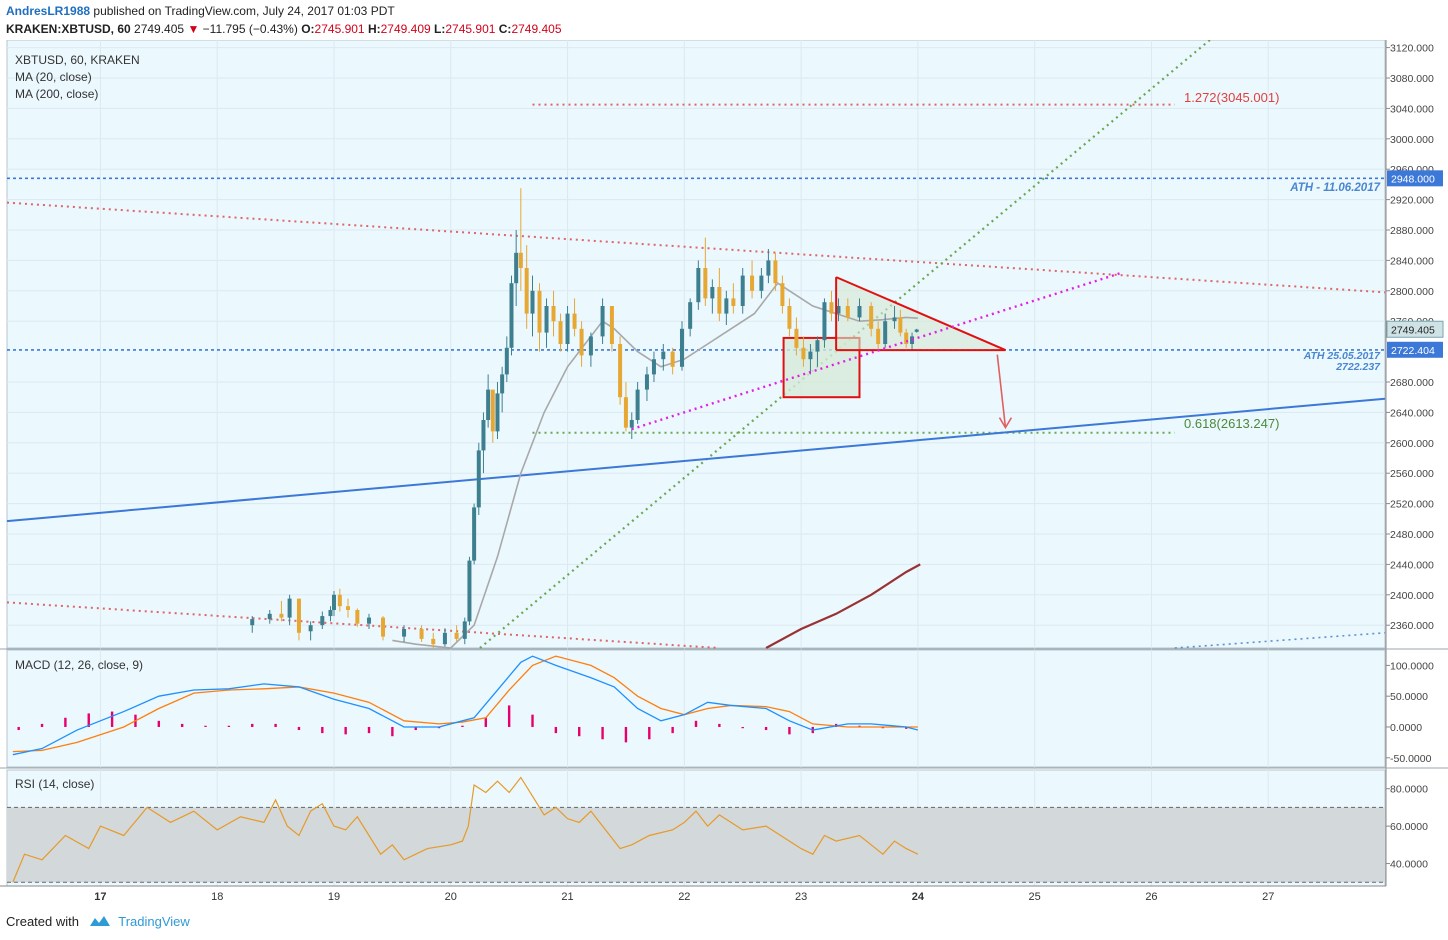 The height and width of the screenshot is (940, 1448). Describe the element at coordinates (470, 29) in the screenshot. I see `low-value: 2745.901` at that location.